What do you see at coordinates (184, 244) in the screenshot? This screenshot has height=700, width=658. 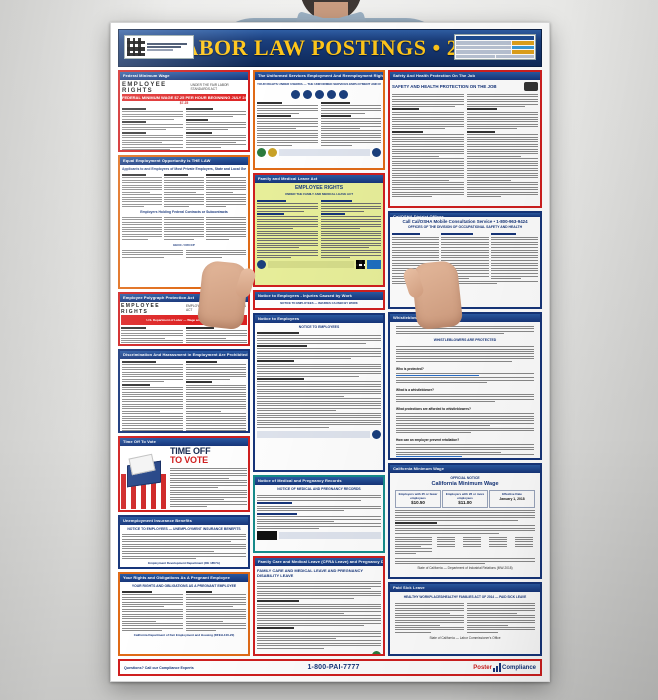 I see `eeo-agency: EEOC / OFCCP` at bounding box center [184, 244].